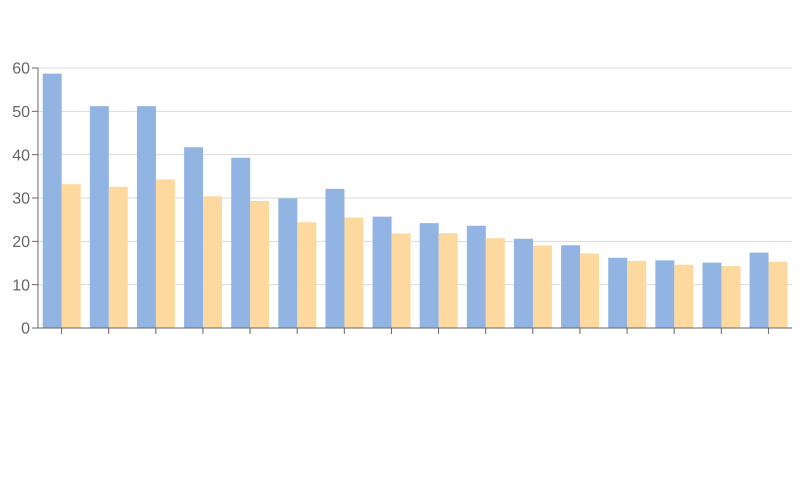 Image resolution: width=800 pixels, height=500 pixels. I want to click on y-tick-label: 0, so click(25, 329).